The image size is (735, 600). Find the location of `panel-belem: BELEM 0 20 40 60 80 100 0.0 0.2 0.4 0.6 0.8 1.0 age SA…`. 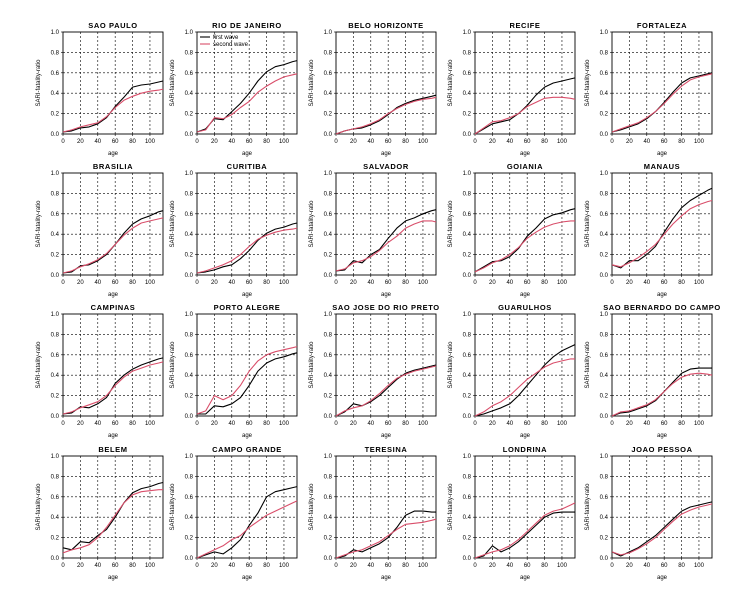

panel-belem: BELEM 0 20 40 60 80 100 0.0 0.2 0.4 0.6 0.8 1.0 age SA… is located at coordinates (100, 513).